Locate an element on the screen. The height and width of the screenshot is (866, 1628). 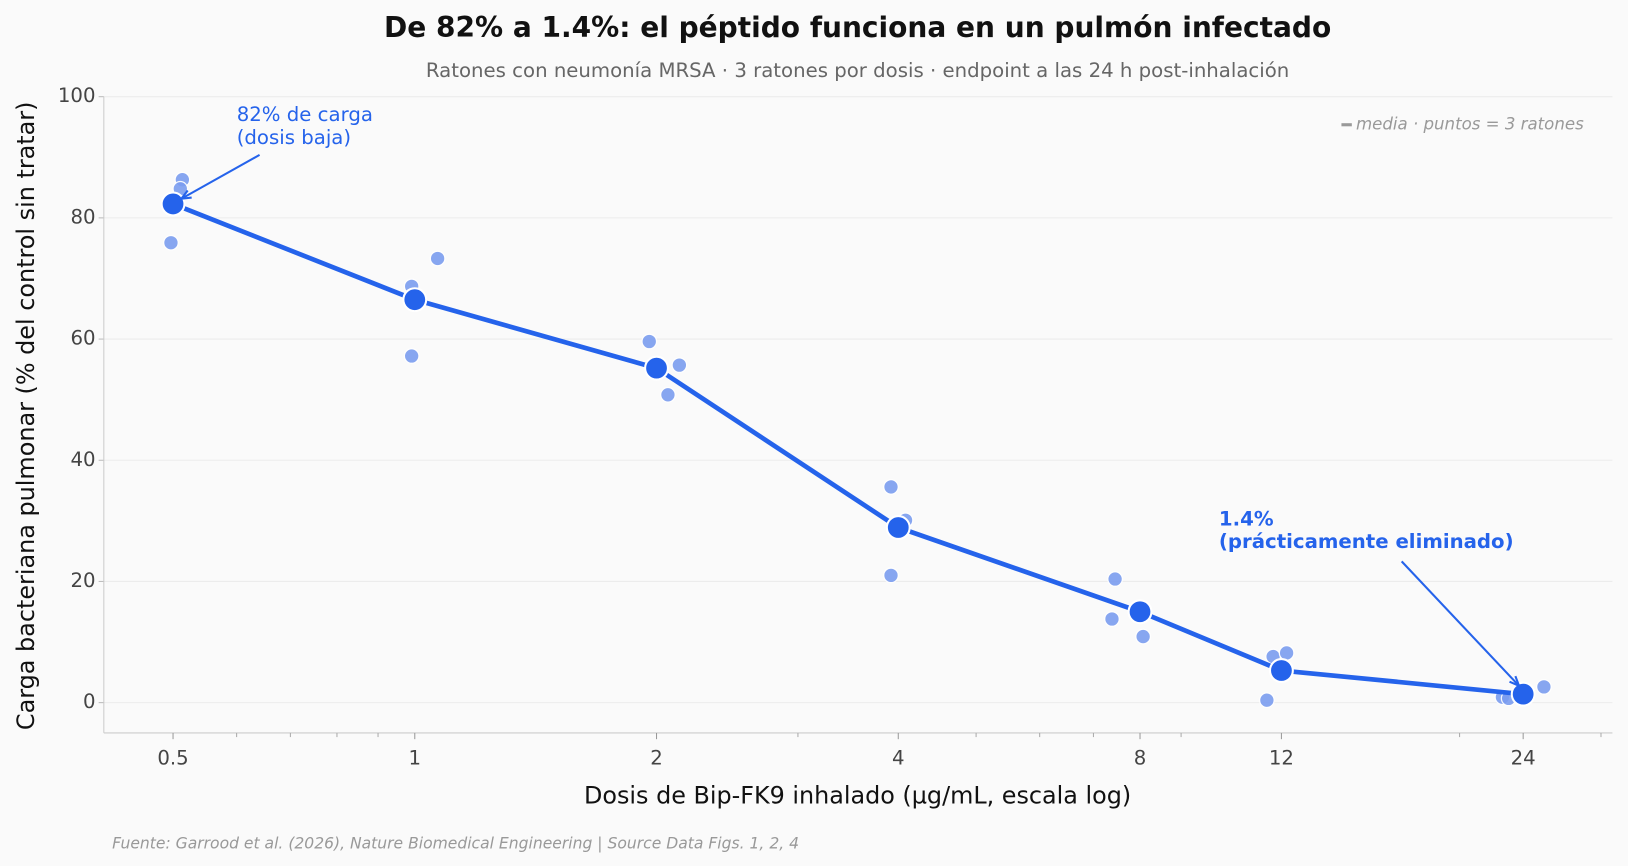
x-tick-label: 24 is located at coordinates (1523, 757).